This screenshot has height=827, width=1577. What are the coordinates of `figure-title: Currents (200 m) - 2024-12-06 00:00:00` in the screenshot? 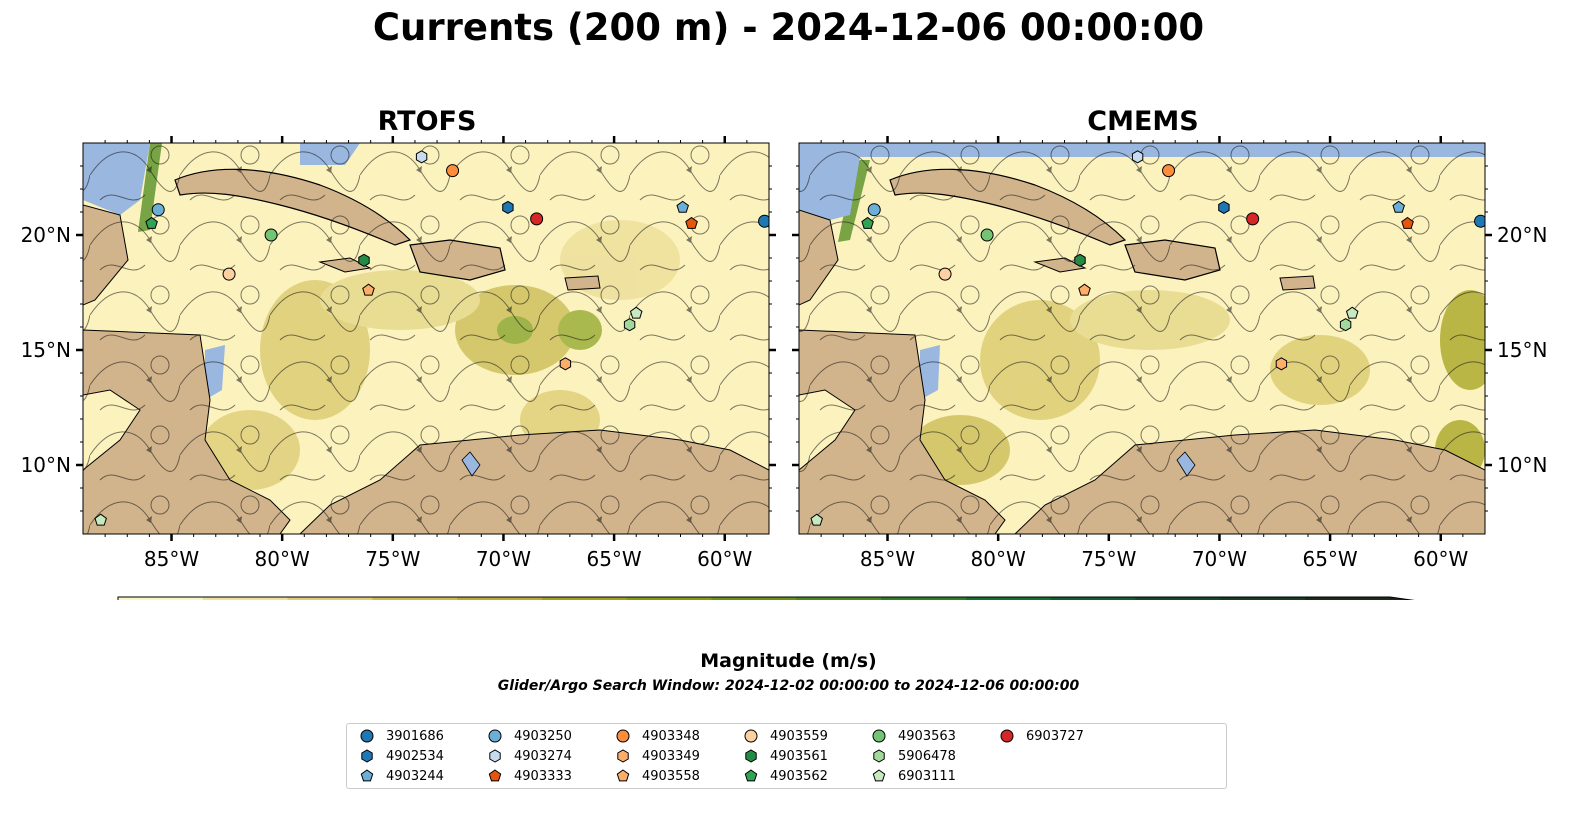 It's located at (788, 27).